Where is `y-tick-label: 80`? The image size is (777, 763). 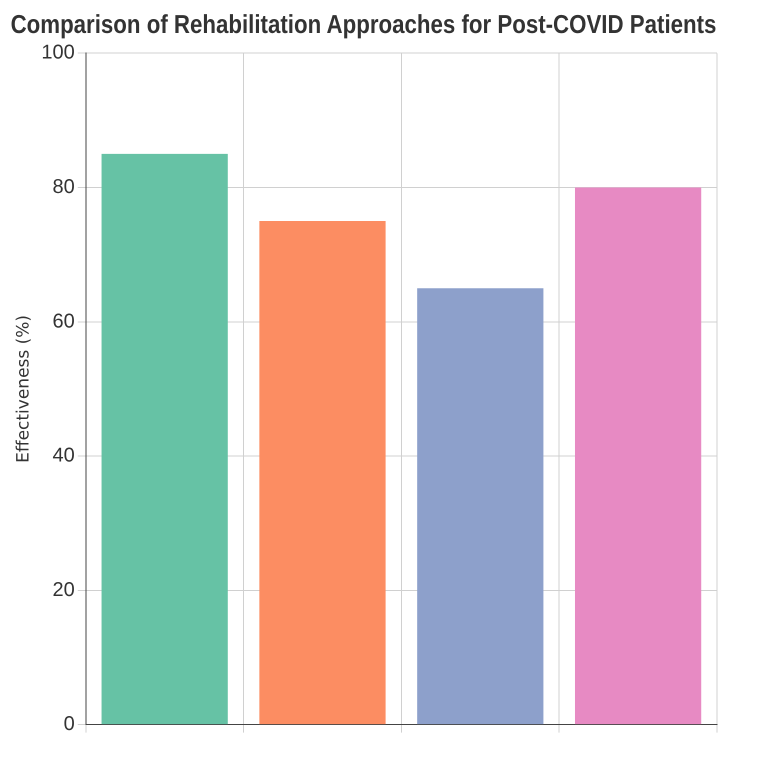 y-tick-label: 80 is located at coordinates (63, 187).